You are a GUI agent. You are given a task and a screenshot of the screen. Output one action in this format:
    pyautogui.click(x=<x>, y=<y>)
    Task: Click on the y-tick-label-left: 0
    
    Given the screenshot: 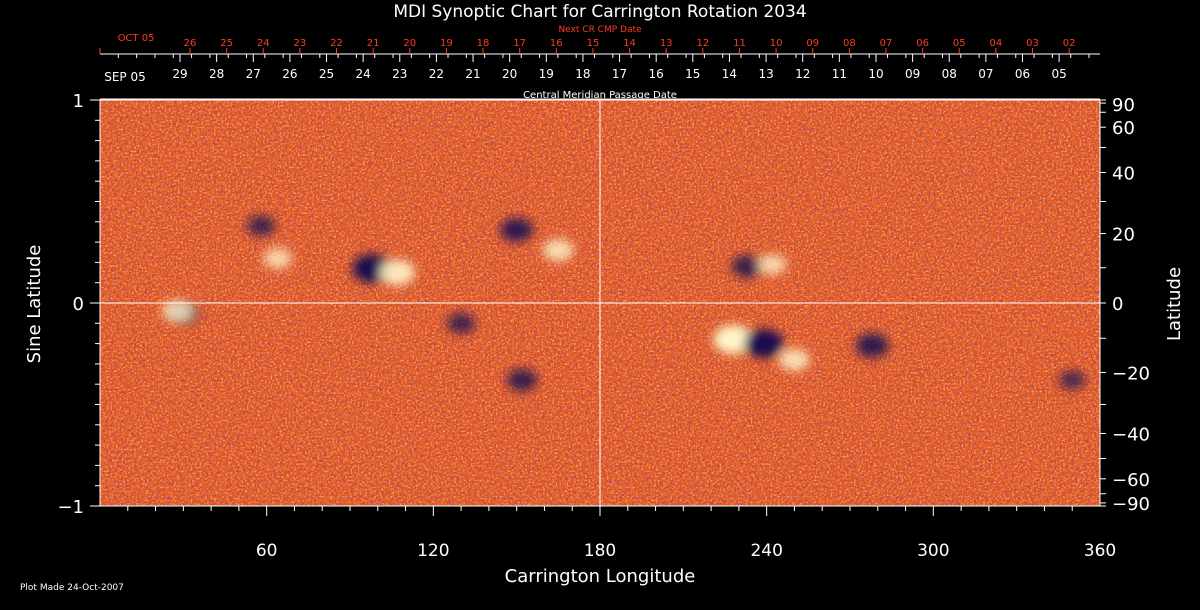 What is the action you would take?
    pyautogui.click(x=78, y=304)
    